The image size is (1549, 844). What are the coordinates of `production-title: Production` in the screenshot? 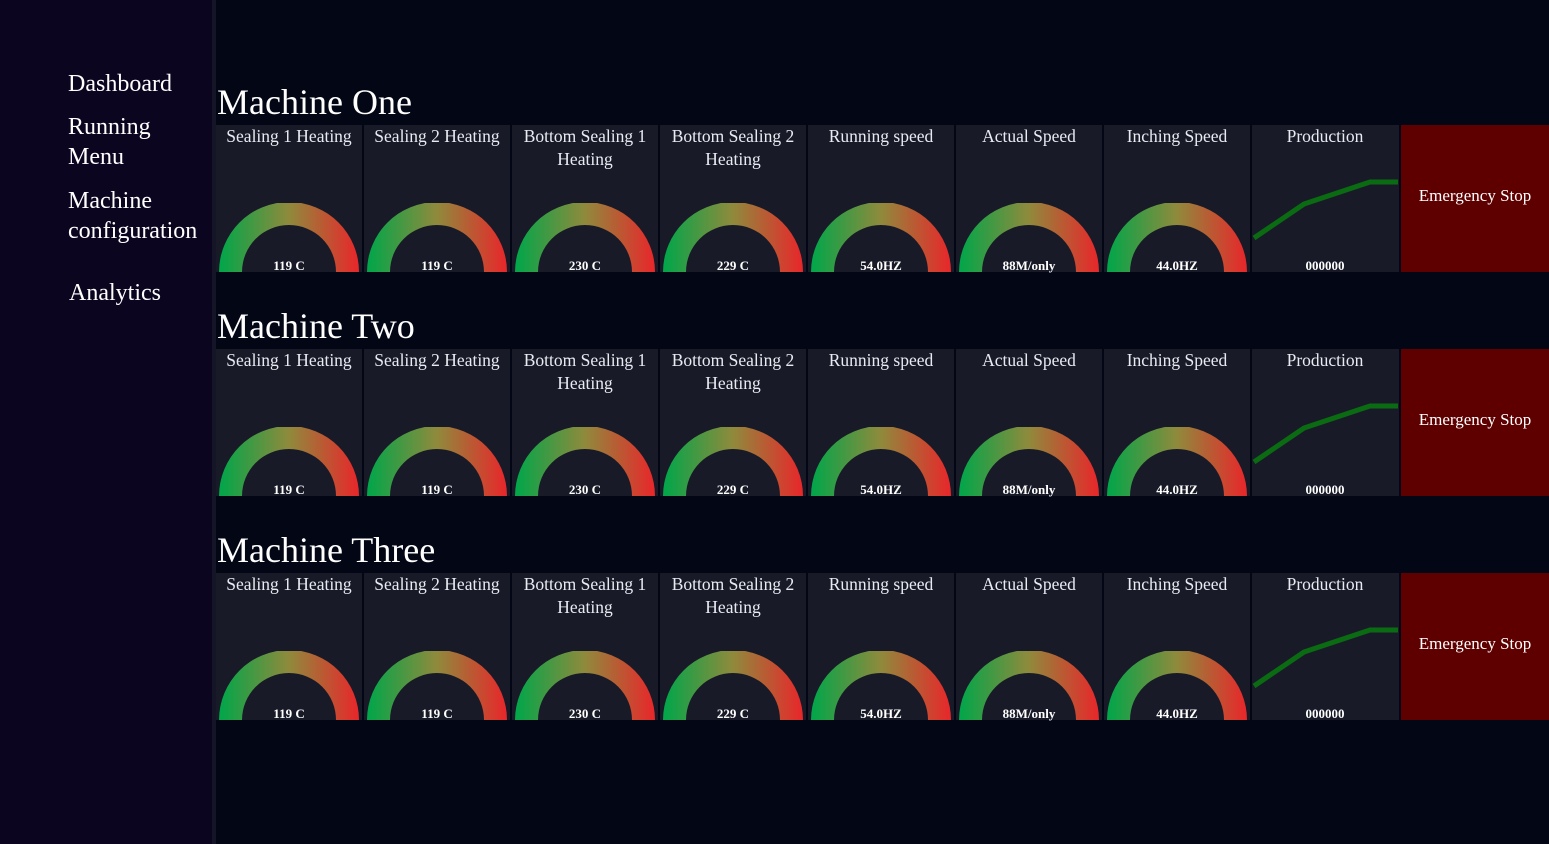 It's located at (1325, 136).